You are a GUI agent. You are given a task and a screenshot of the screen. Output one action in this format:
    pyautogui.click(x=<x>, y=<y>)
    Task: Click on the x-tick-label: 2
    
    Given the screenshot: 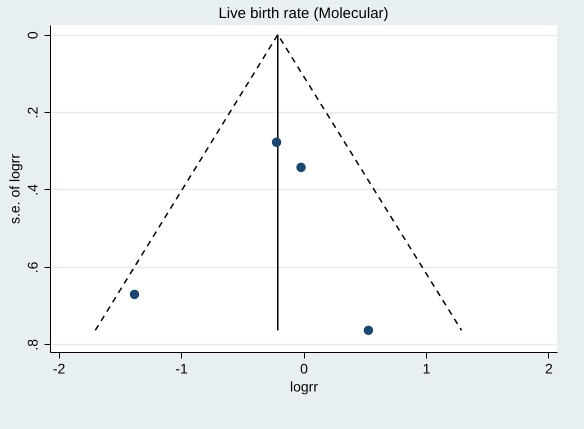 What is the action you would take?
    pyautogui.click(x=549, y=368)
    